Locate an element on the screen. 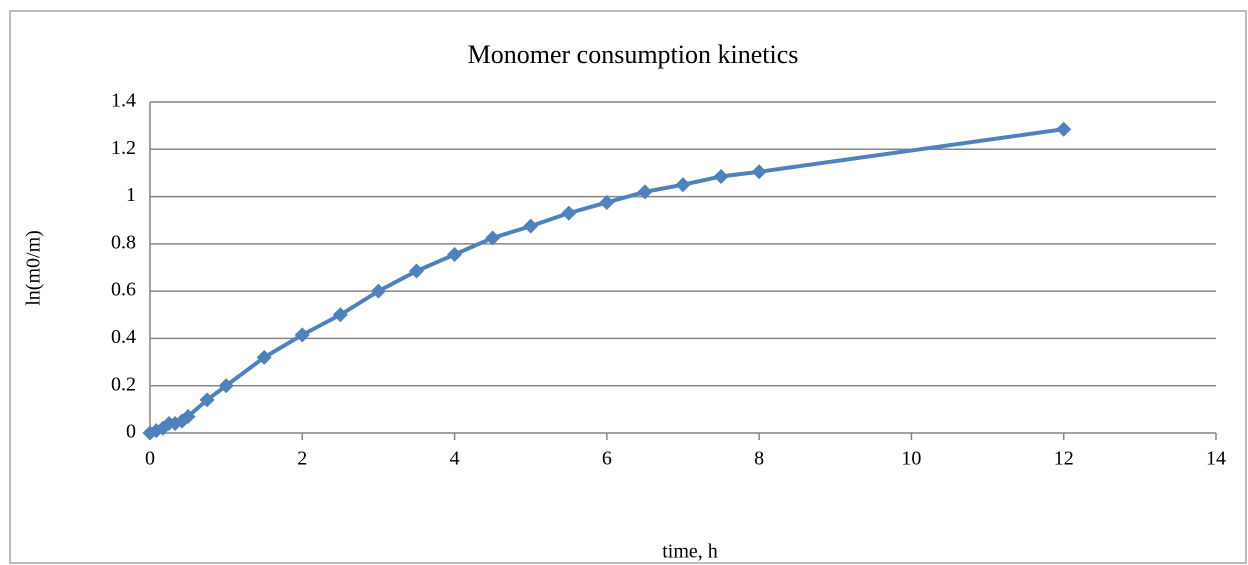  x-tick-label: 10 is located at coordinates (911, 459).